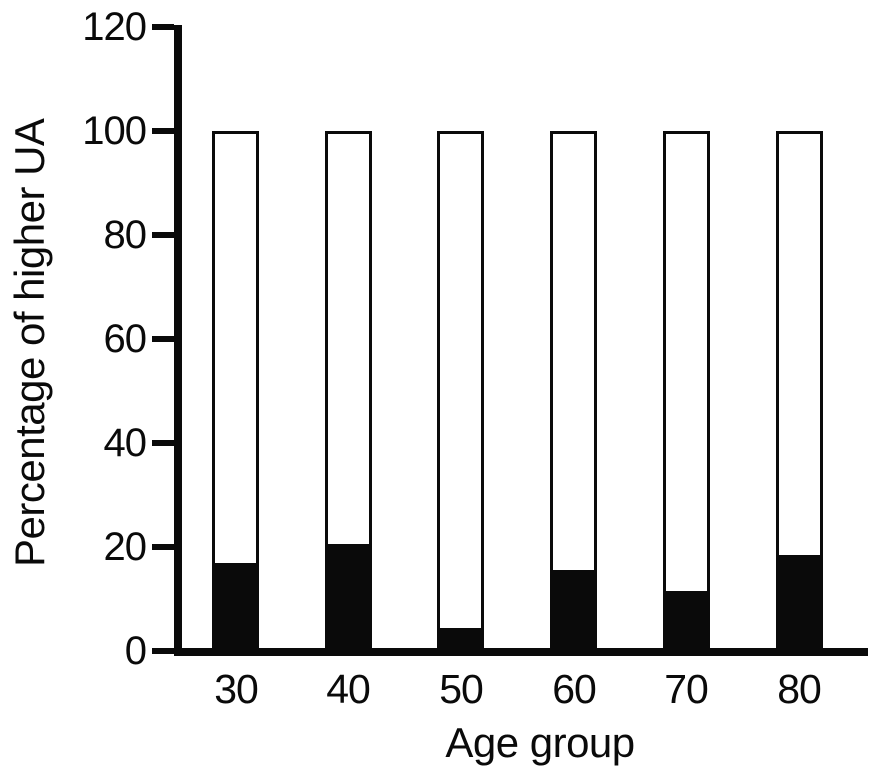 The height and width of the screenshot is (775, 877). Describe the element at coordinates (521, 652) in the screenshot. I see `x-axis-line` at that location.